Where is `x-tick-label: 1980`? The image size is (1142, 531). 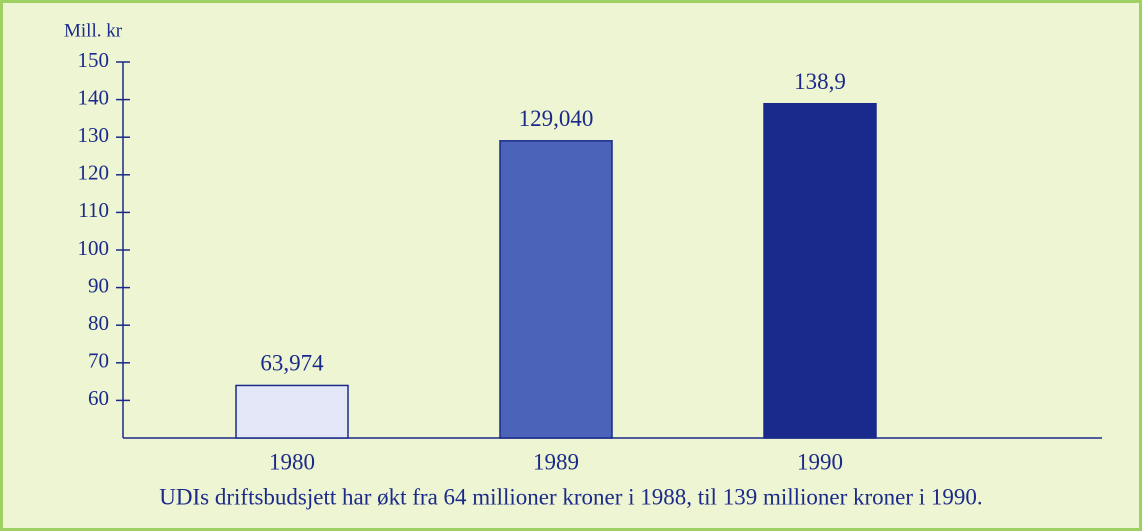 x-tick-label: 1980 is located at coordinates (292, 461).